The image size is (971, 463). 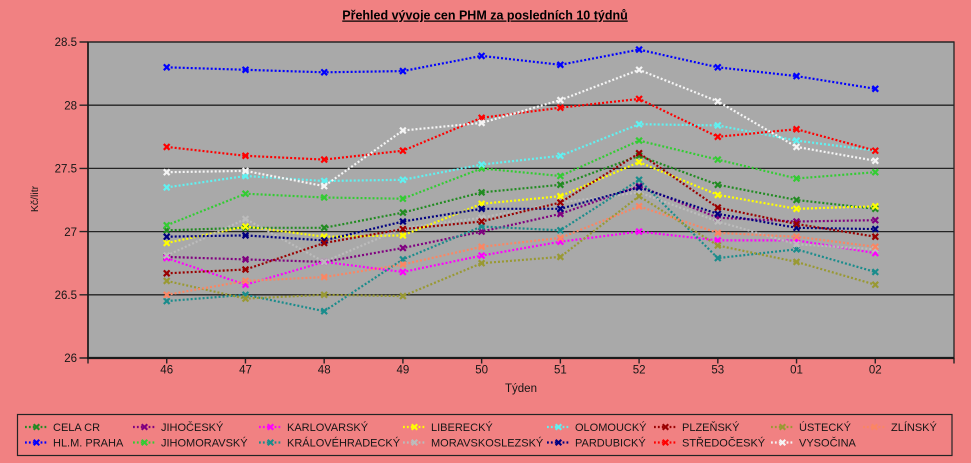 What do you see at coordinates (324, 371) in the screenshot?
I see `svg-text: 48` at bounding box center [324, 371].